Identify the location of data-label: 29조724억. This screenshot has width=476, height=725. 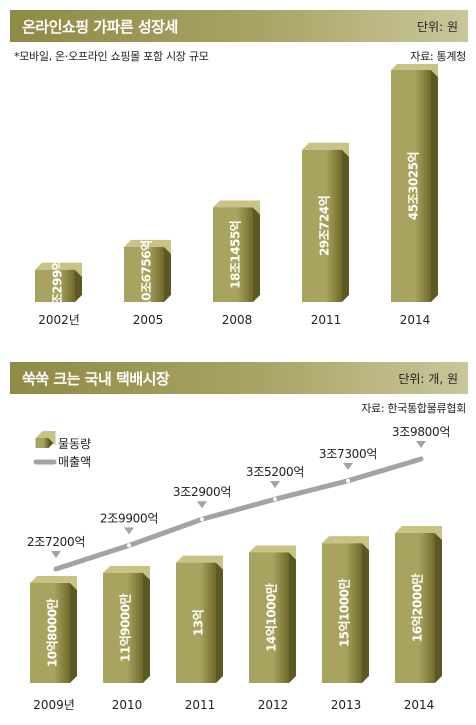
(325, 226).